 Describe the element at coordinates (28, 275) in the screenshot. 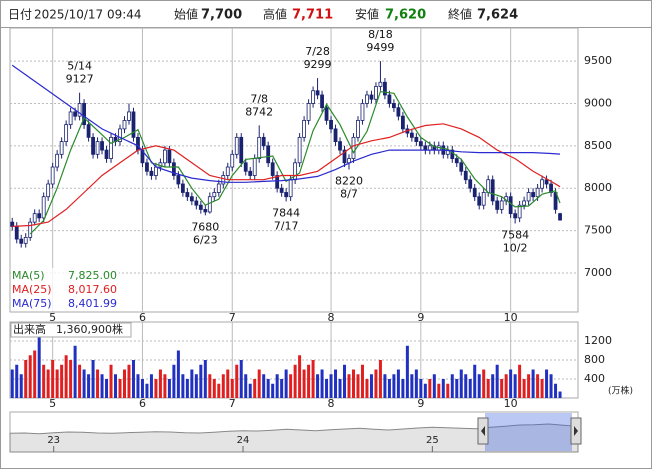

I see `legend-name: MA(5)` at that location.